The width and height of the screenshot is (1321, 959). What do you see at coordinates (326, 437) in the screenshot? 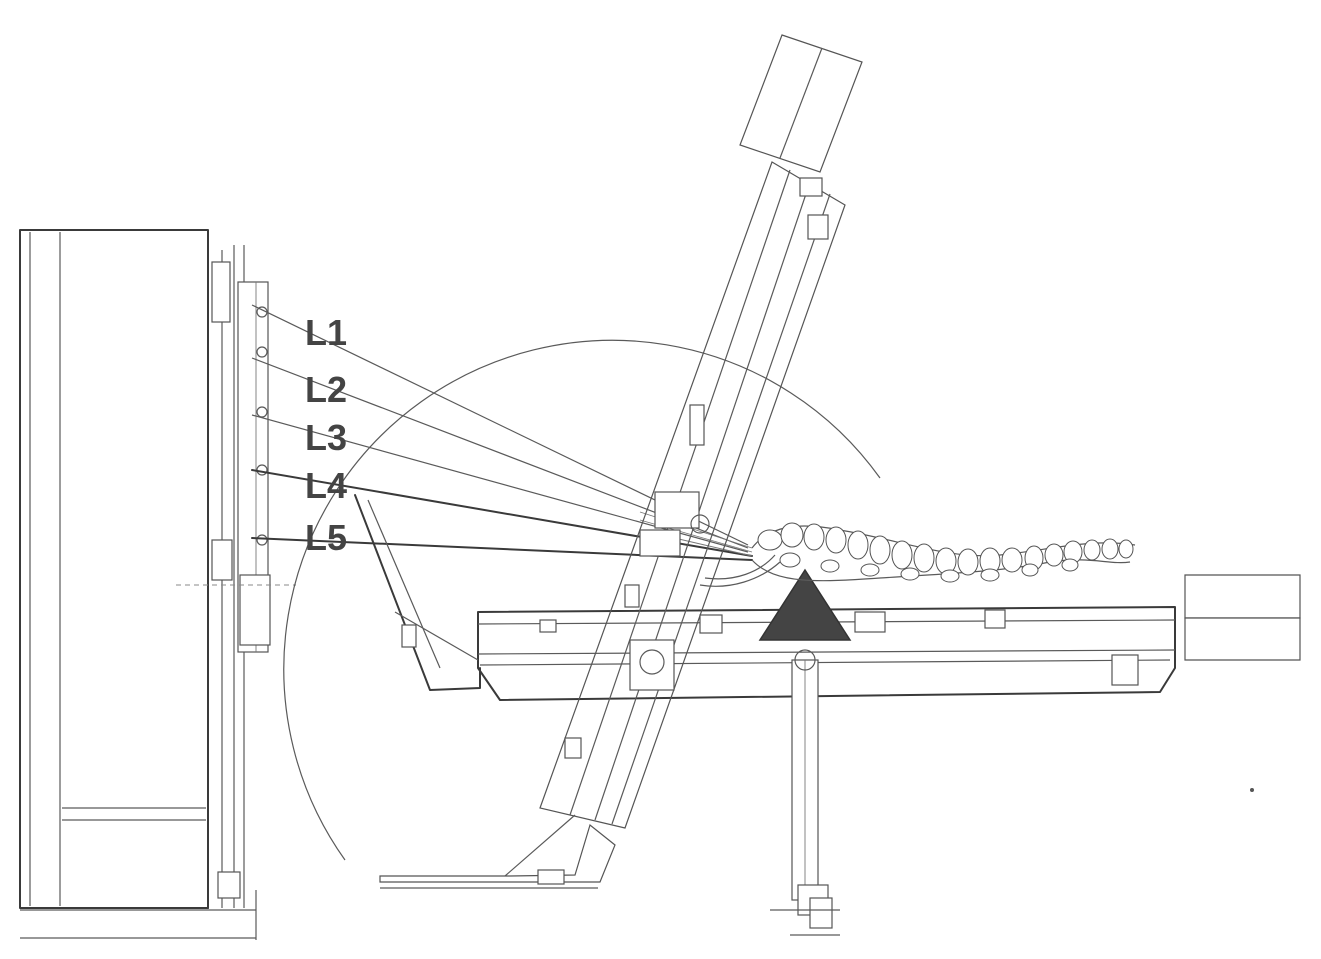
I see `label-L3: L3` at bounding box center [326, 437].